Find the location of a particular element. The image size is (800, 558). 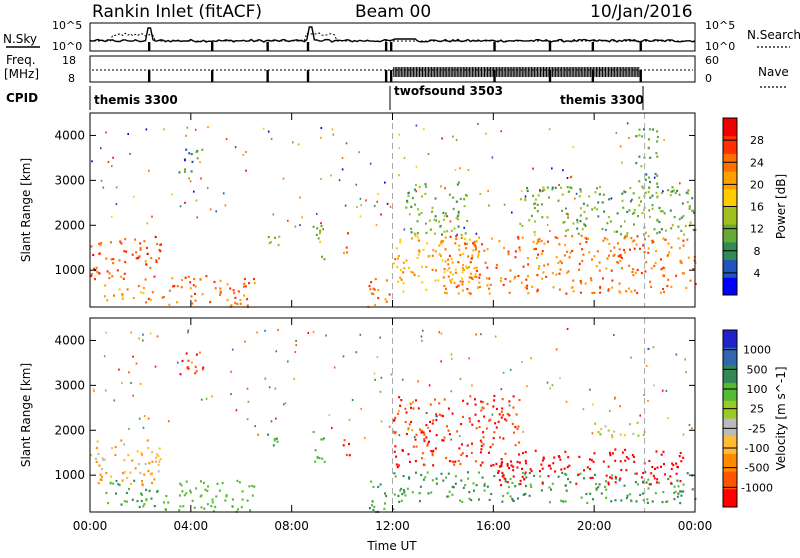

colorbar-swatch is located at coordinates (730, 374).